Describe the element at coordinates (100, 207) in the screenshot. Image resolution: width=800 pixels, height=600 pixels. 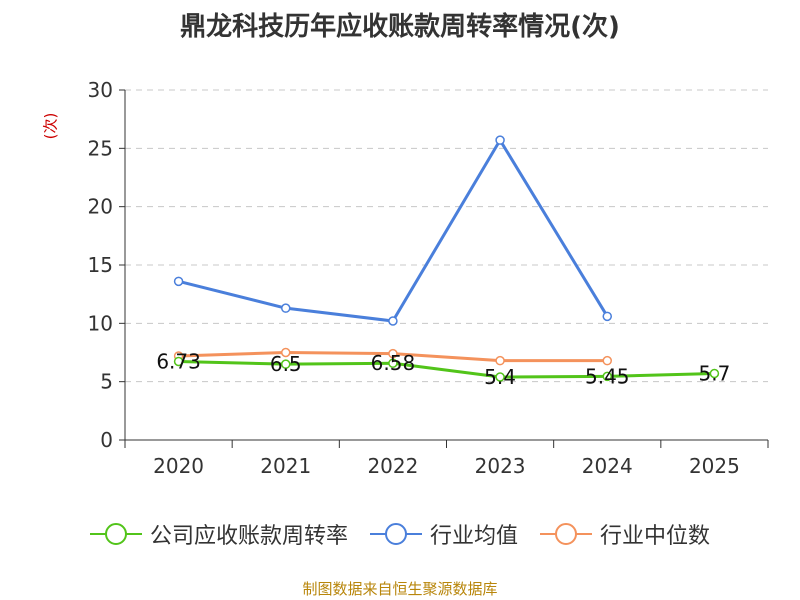
I see `y-tick-label: 20` at that location.